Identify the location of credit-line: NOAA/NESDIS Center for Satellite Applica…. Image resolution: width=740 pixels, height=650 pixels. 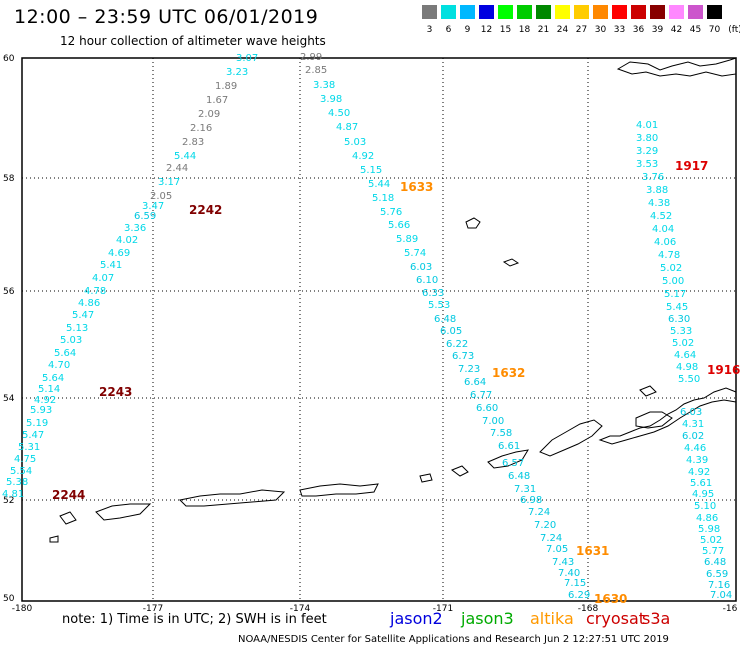
(453, 639).